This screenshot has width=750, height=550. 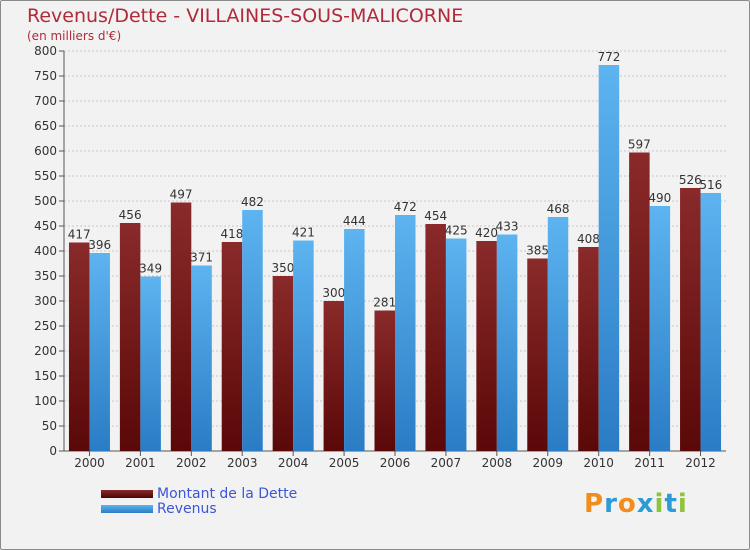 I want to click on bar-revenus-2005, so click(x=354, y=340).